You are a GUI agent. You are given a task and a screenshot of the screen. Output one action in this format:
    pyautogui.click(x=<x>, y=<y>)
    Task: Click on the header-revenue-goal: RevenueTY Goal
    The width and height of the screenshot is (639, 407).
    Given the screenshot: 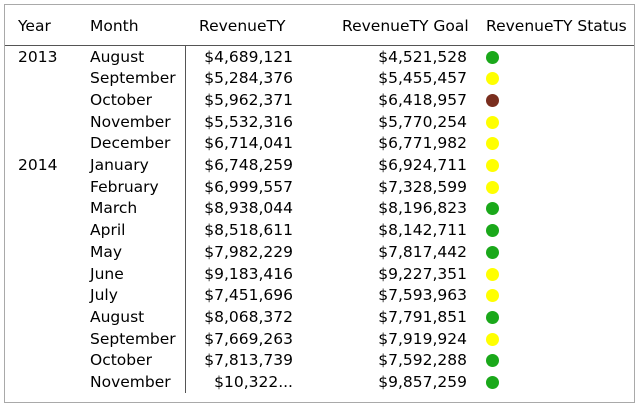 What is the action you would take?
    pyautogui.click(x=405, y=26)
    